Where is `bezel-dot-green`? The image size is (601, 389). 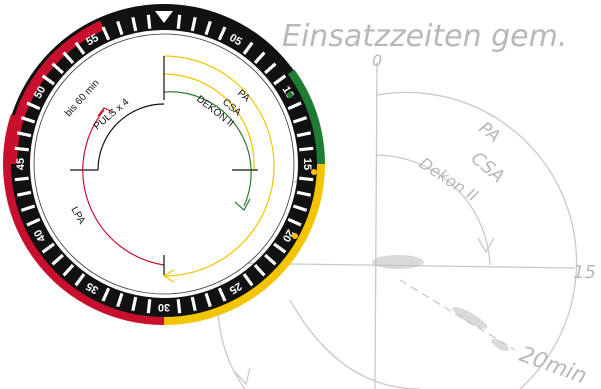 bezel-dot-green is located at coordinates (290, 95).